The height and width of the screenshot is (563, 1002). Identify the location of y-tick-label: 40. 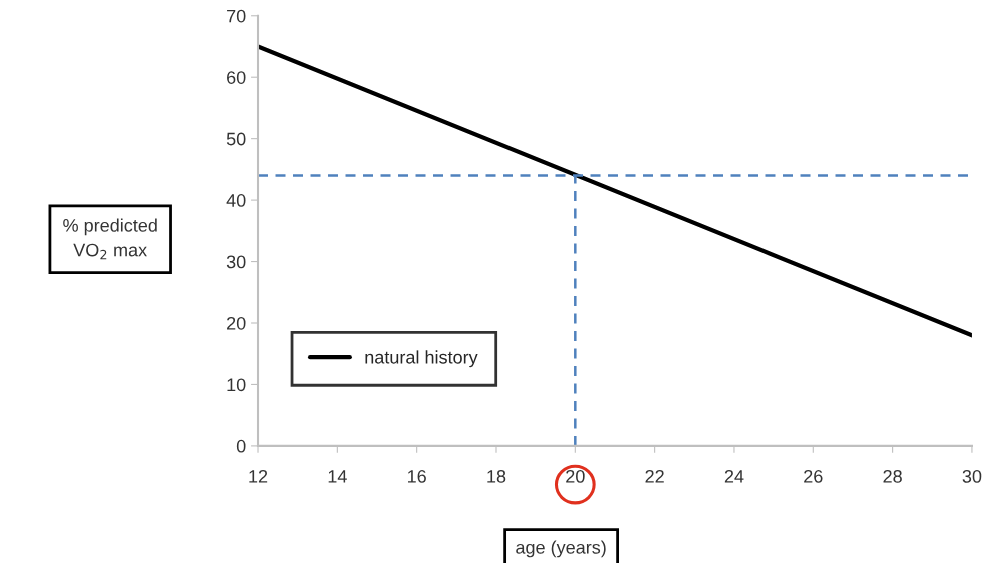
(236, 200).